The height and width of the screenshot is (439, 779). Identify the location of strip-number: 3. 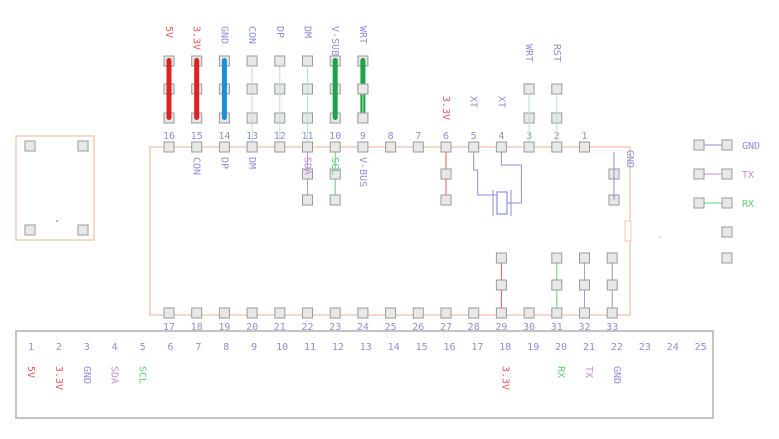
(87, 347).